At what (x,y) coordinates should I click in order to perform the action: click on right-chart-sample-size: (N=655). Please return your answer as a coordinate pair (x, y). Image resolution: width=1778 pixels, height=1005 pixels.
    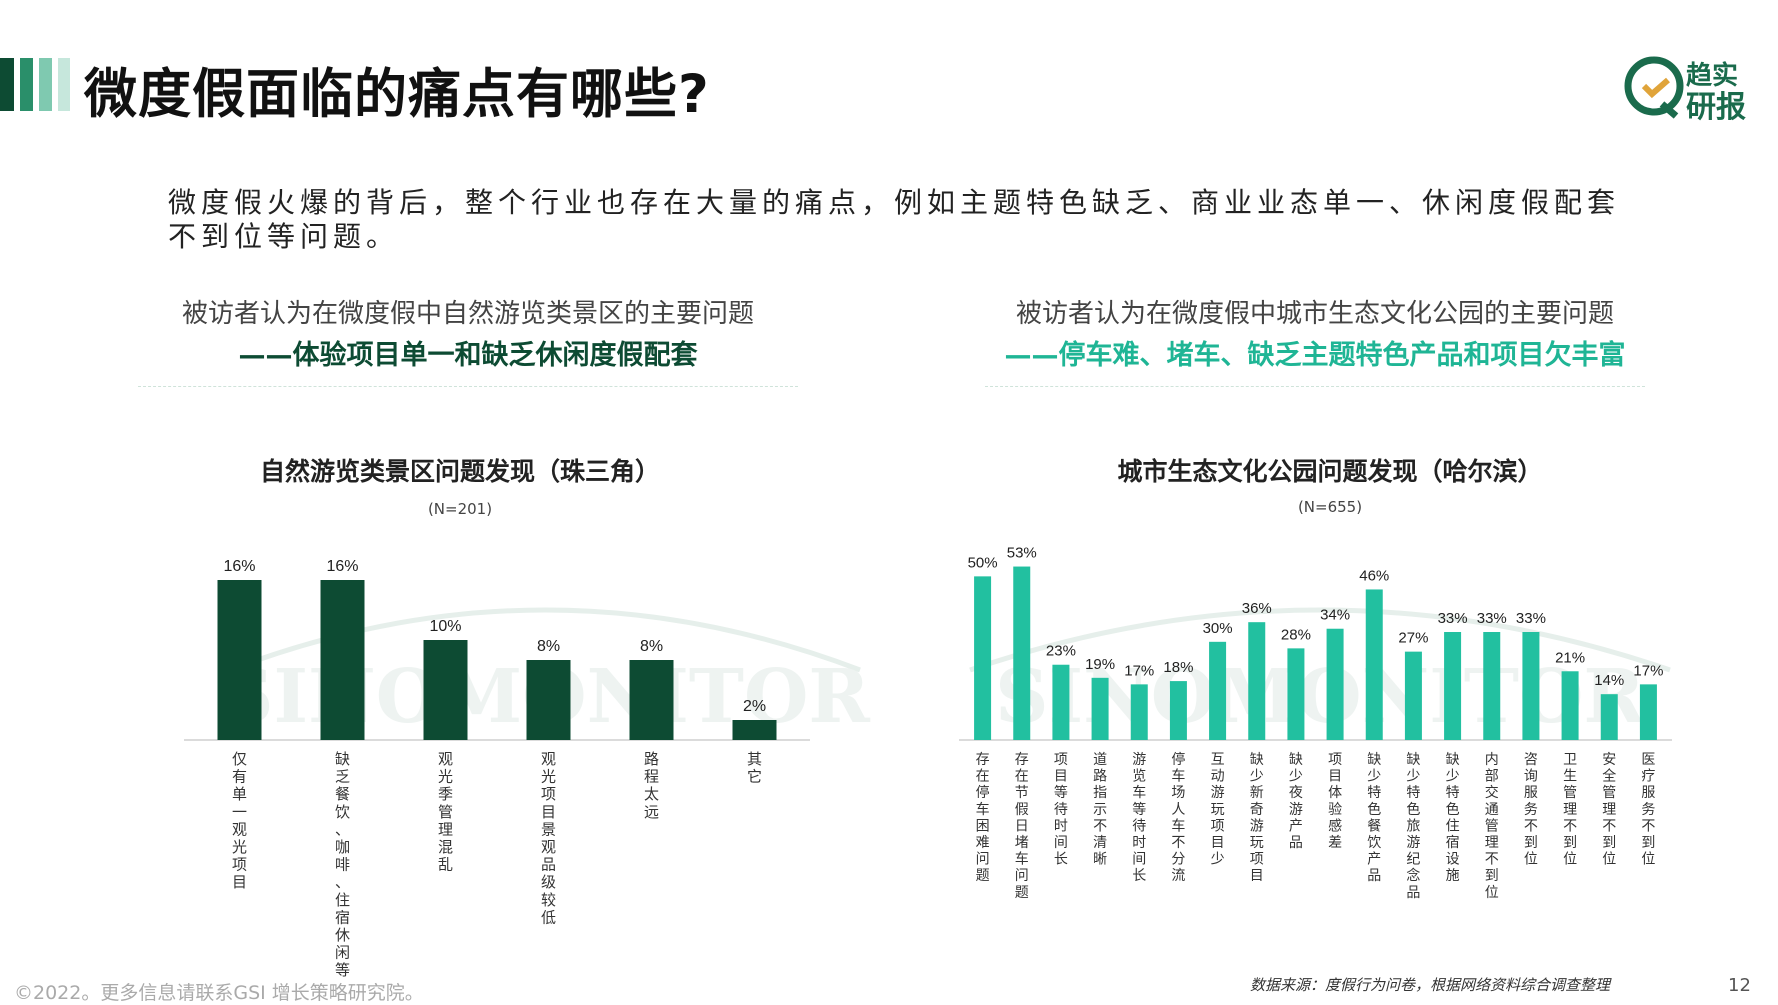
    Looking at the image, I should click on (1330, 507).